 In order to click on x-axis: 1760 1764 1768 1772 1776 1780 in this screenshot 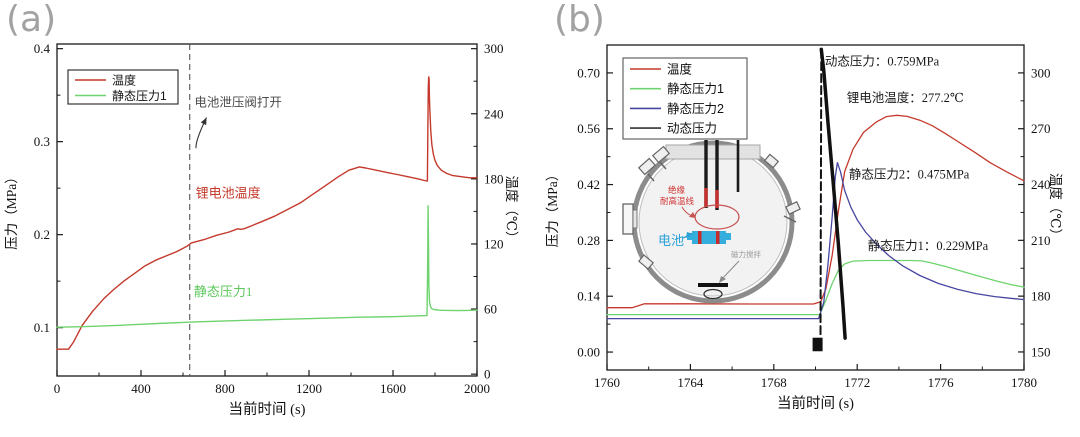, I will do `click(815, 377)`.